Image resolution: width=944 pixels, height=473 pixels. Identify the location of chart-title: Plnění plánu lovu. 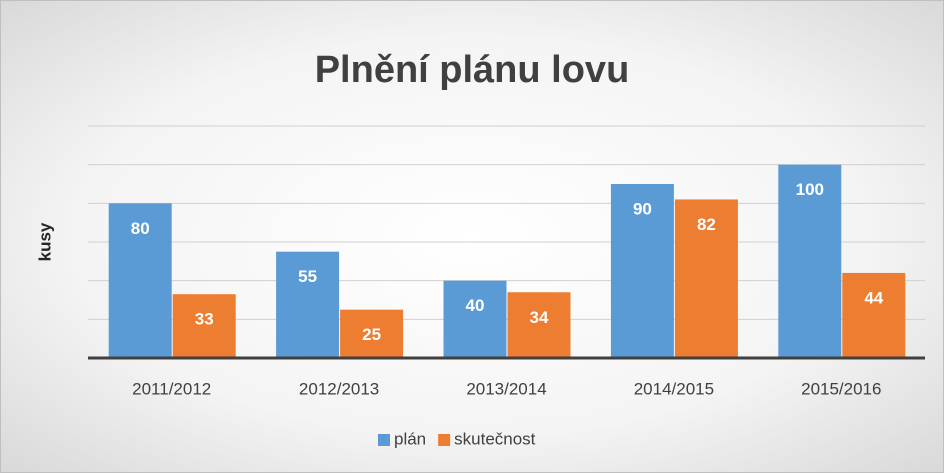
(472, 70).